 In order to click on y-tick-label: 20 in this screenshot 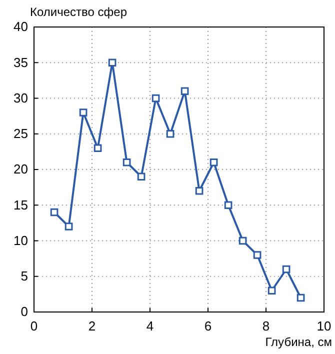, I will do `click(21, 169)`.